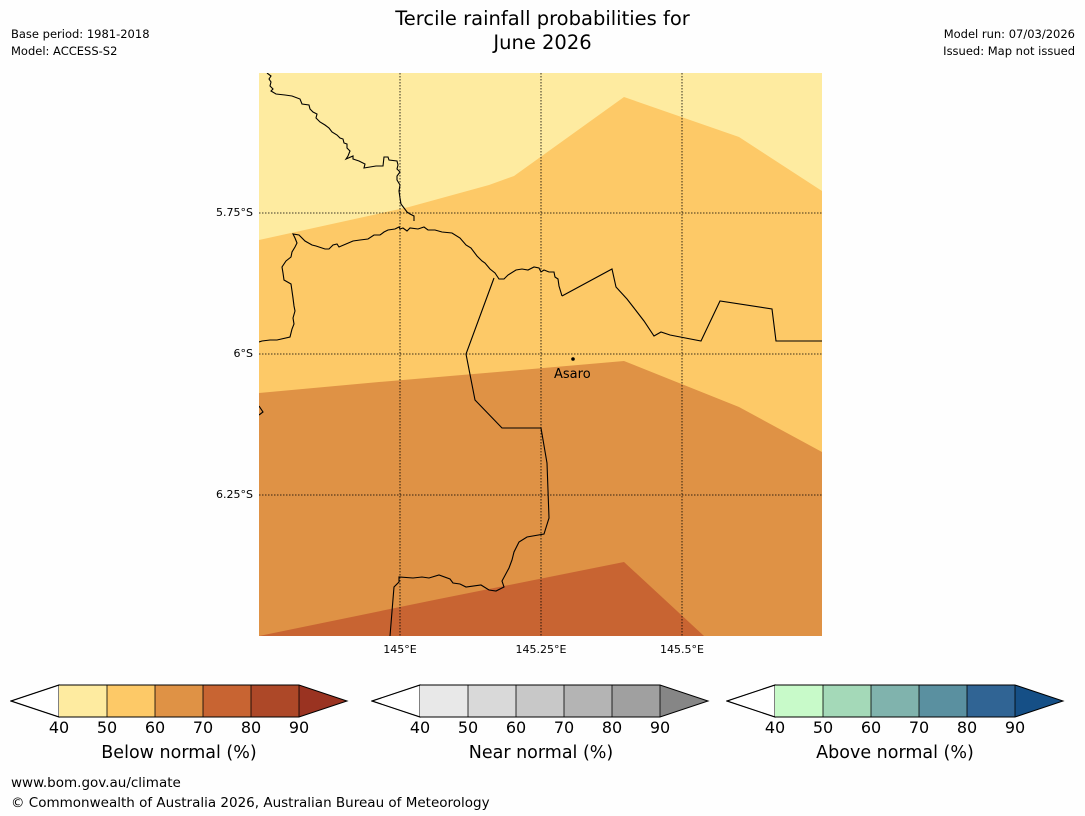 This screenshot has height=816, width=1085. I want to click on lat-label-6s: 6°S, so click(243, 353).